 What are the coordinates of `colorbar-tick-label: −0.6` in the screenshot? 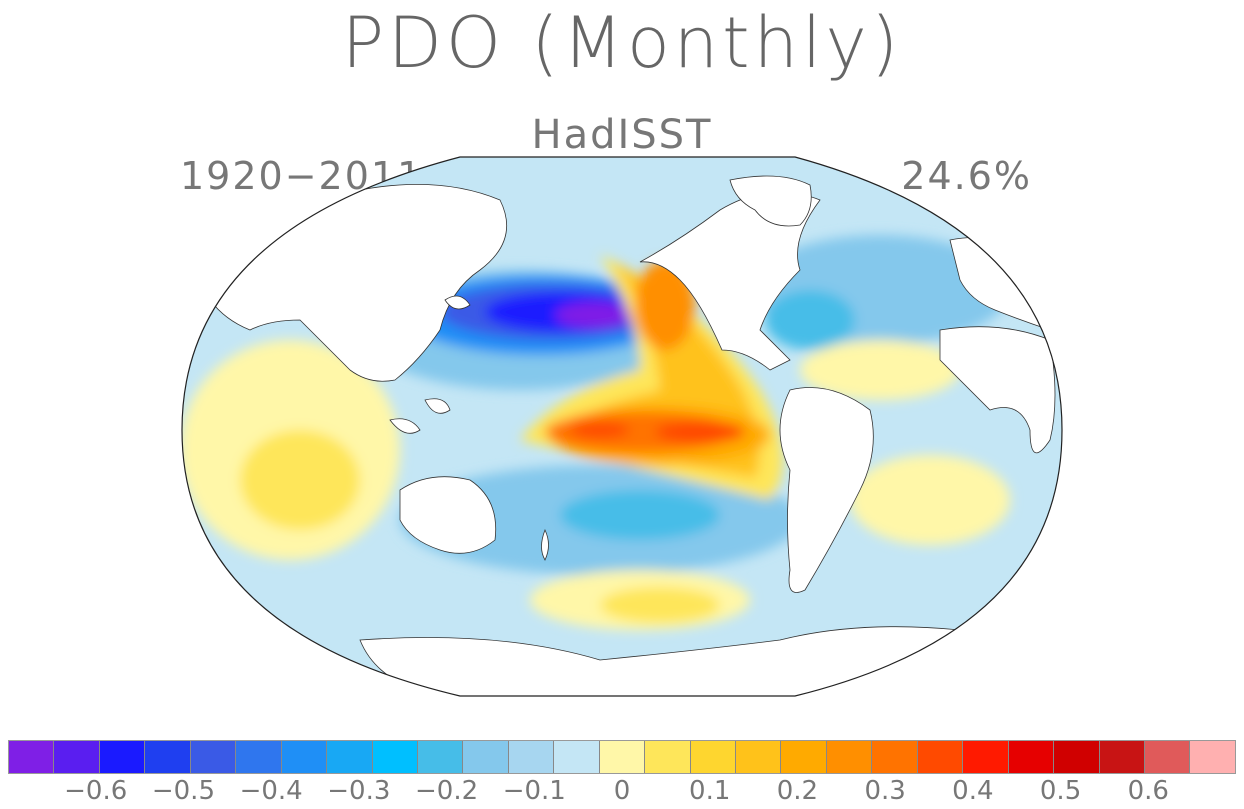 It's located at (96, 791).